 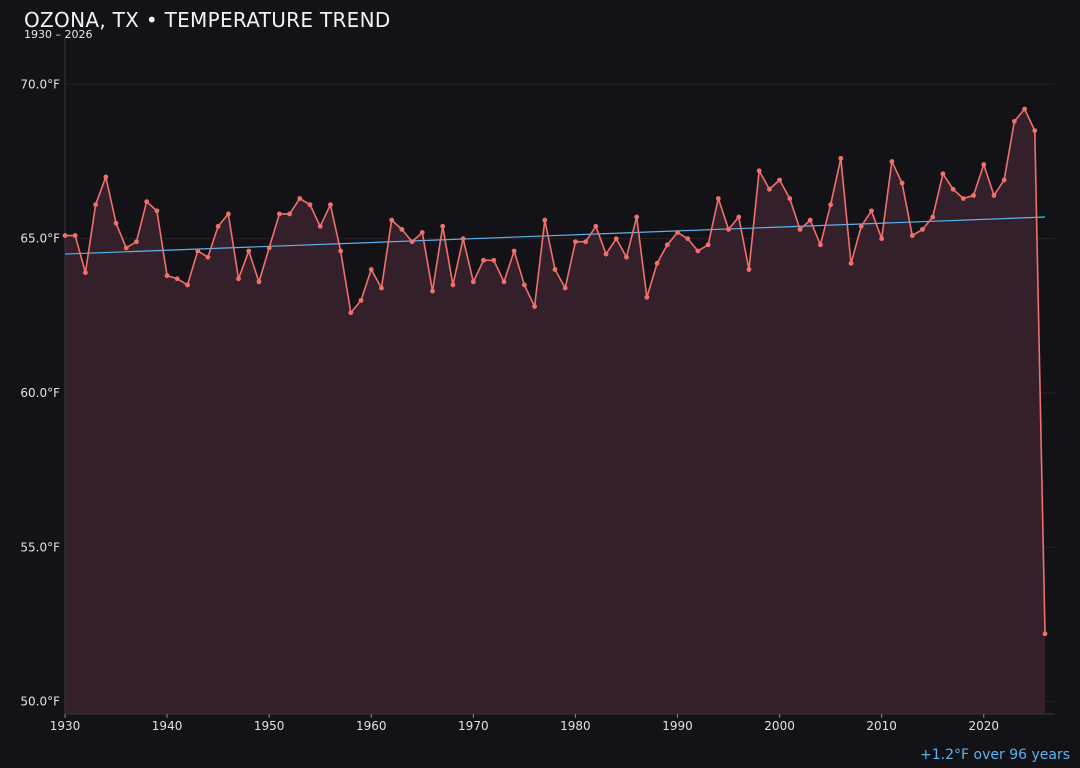 What do you see at coordinates (677, 726) in the screenshot?
I see `x-tick-label: 1990` at bounding box center [677, 726].